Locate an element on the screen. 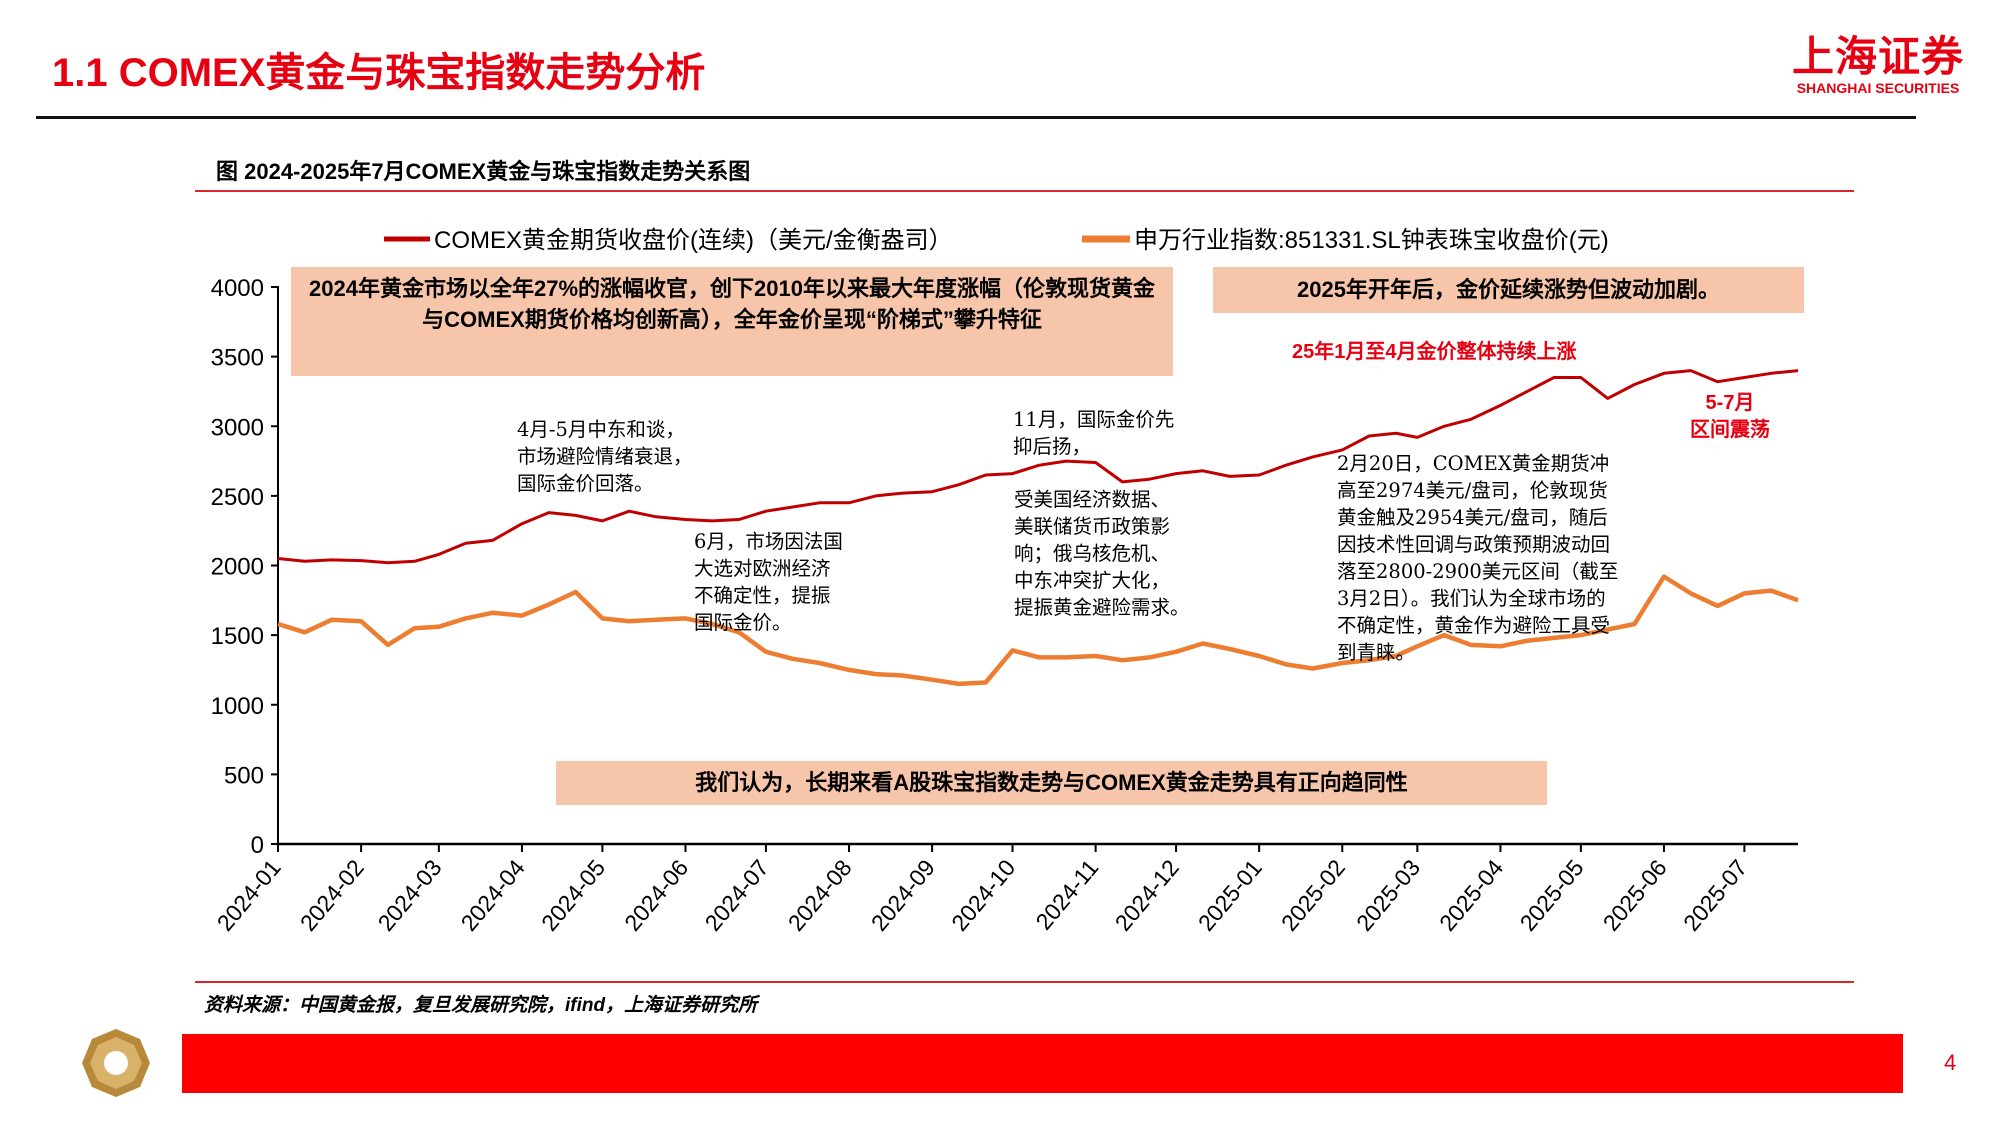 This screenshot has height=1125, width=2000. company-logo: 上海证券 SHANGHAI SECURITIES is located at coordinates (1878, 65).